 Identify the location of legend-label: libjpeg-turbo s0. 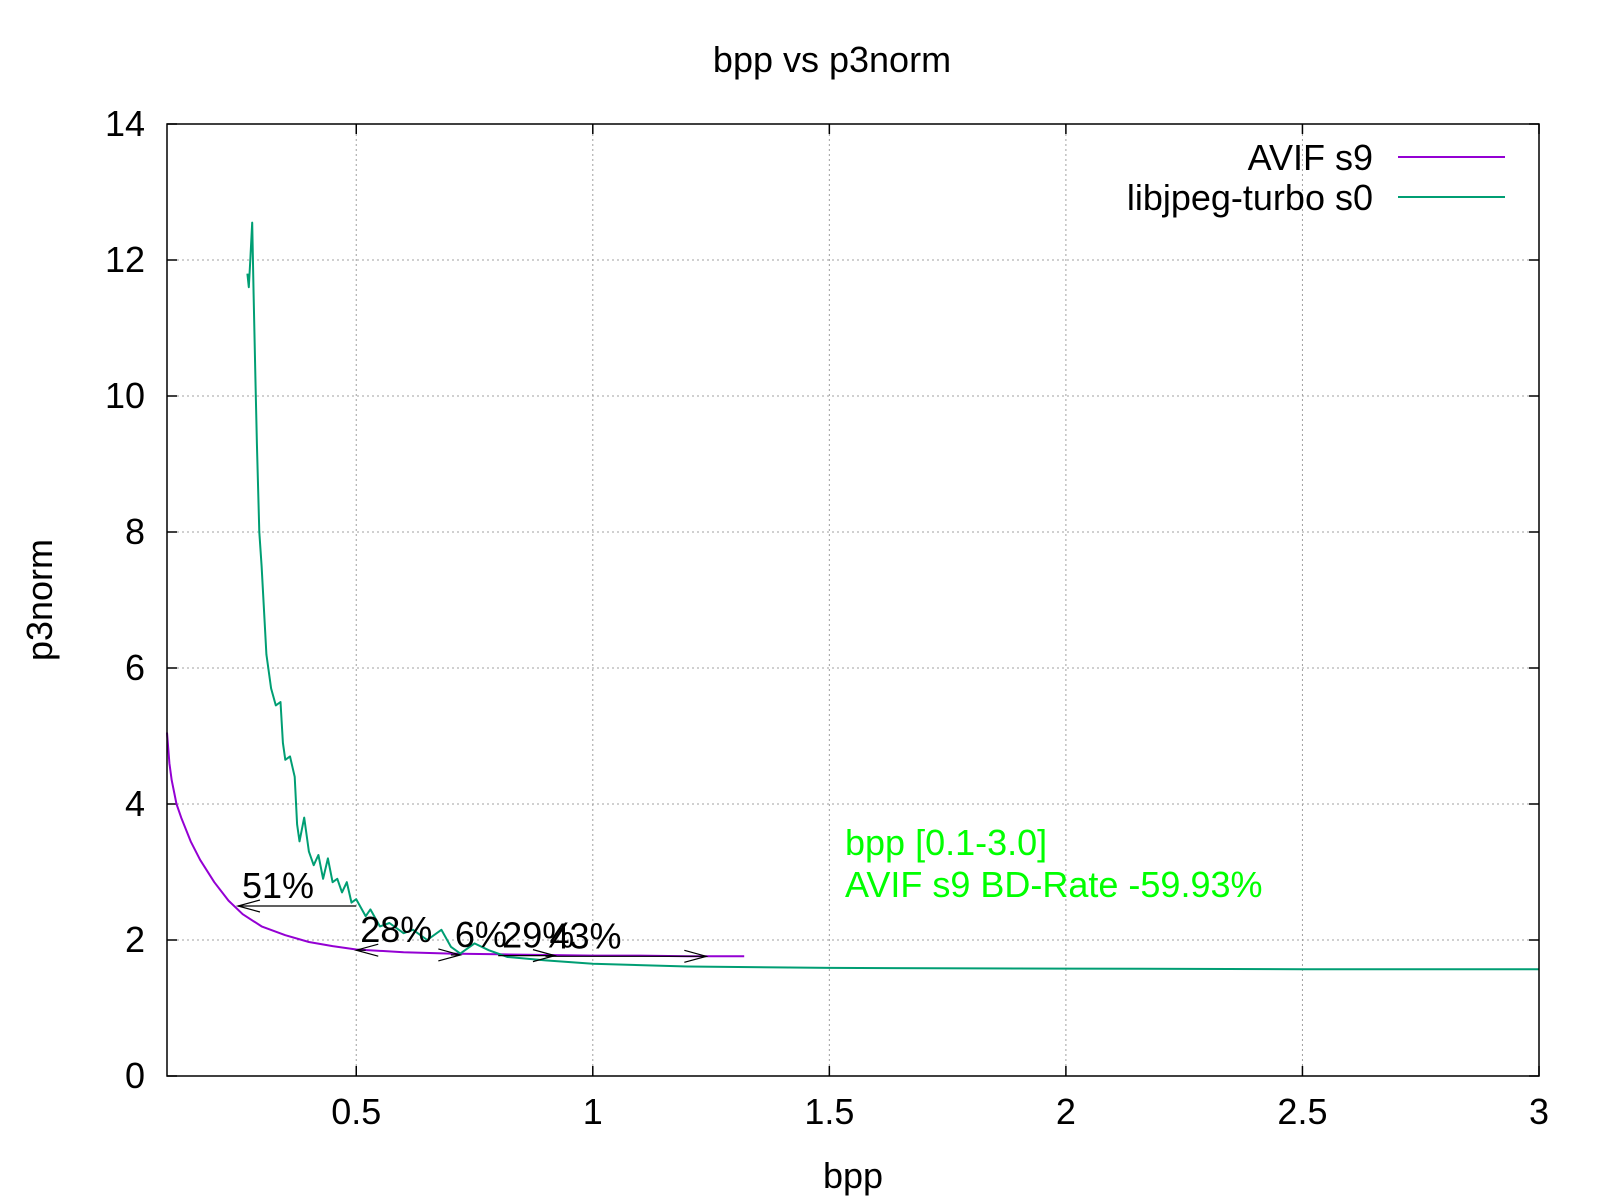
(1250, 197).